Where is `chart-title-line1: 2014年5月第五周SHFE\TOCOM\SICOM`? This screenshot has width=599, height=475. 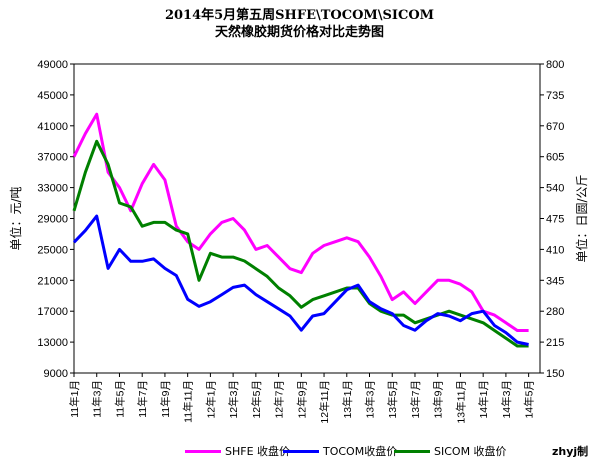 chart-title-line1: 2014年5月第五周SHFE\TOCOM\SICOM is located at coordinates (299, 15).